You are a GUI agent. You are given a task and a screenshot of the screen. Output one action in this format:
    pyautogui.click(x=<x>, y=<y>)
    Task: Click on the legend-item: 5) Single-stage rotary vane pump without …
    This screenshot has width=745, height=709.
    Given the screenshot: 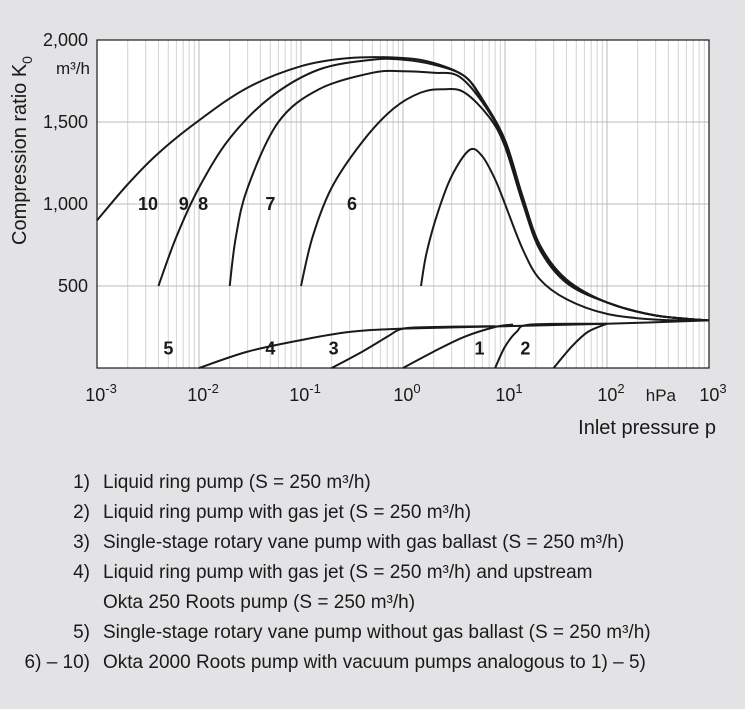 What is the action you would take?
    pyautogui.click(x=372, y=635)
    